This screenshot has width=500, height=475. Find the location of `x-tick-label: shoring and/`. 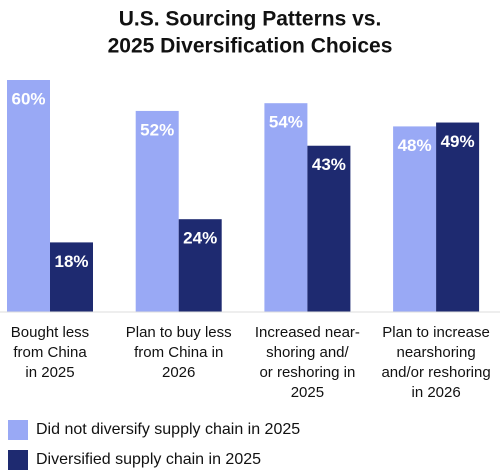

x-tick-label: shoring and/ is located at coordinates (307, 352).